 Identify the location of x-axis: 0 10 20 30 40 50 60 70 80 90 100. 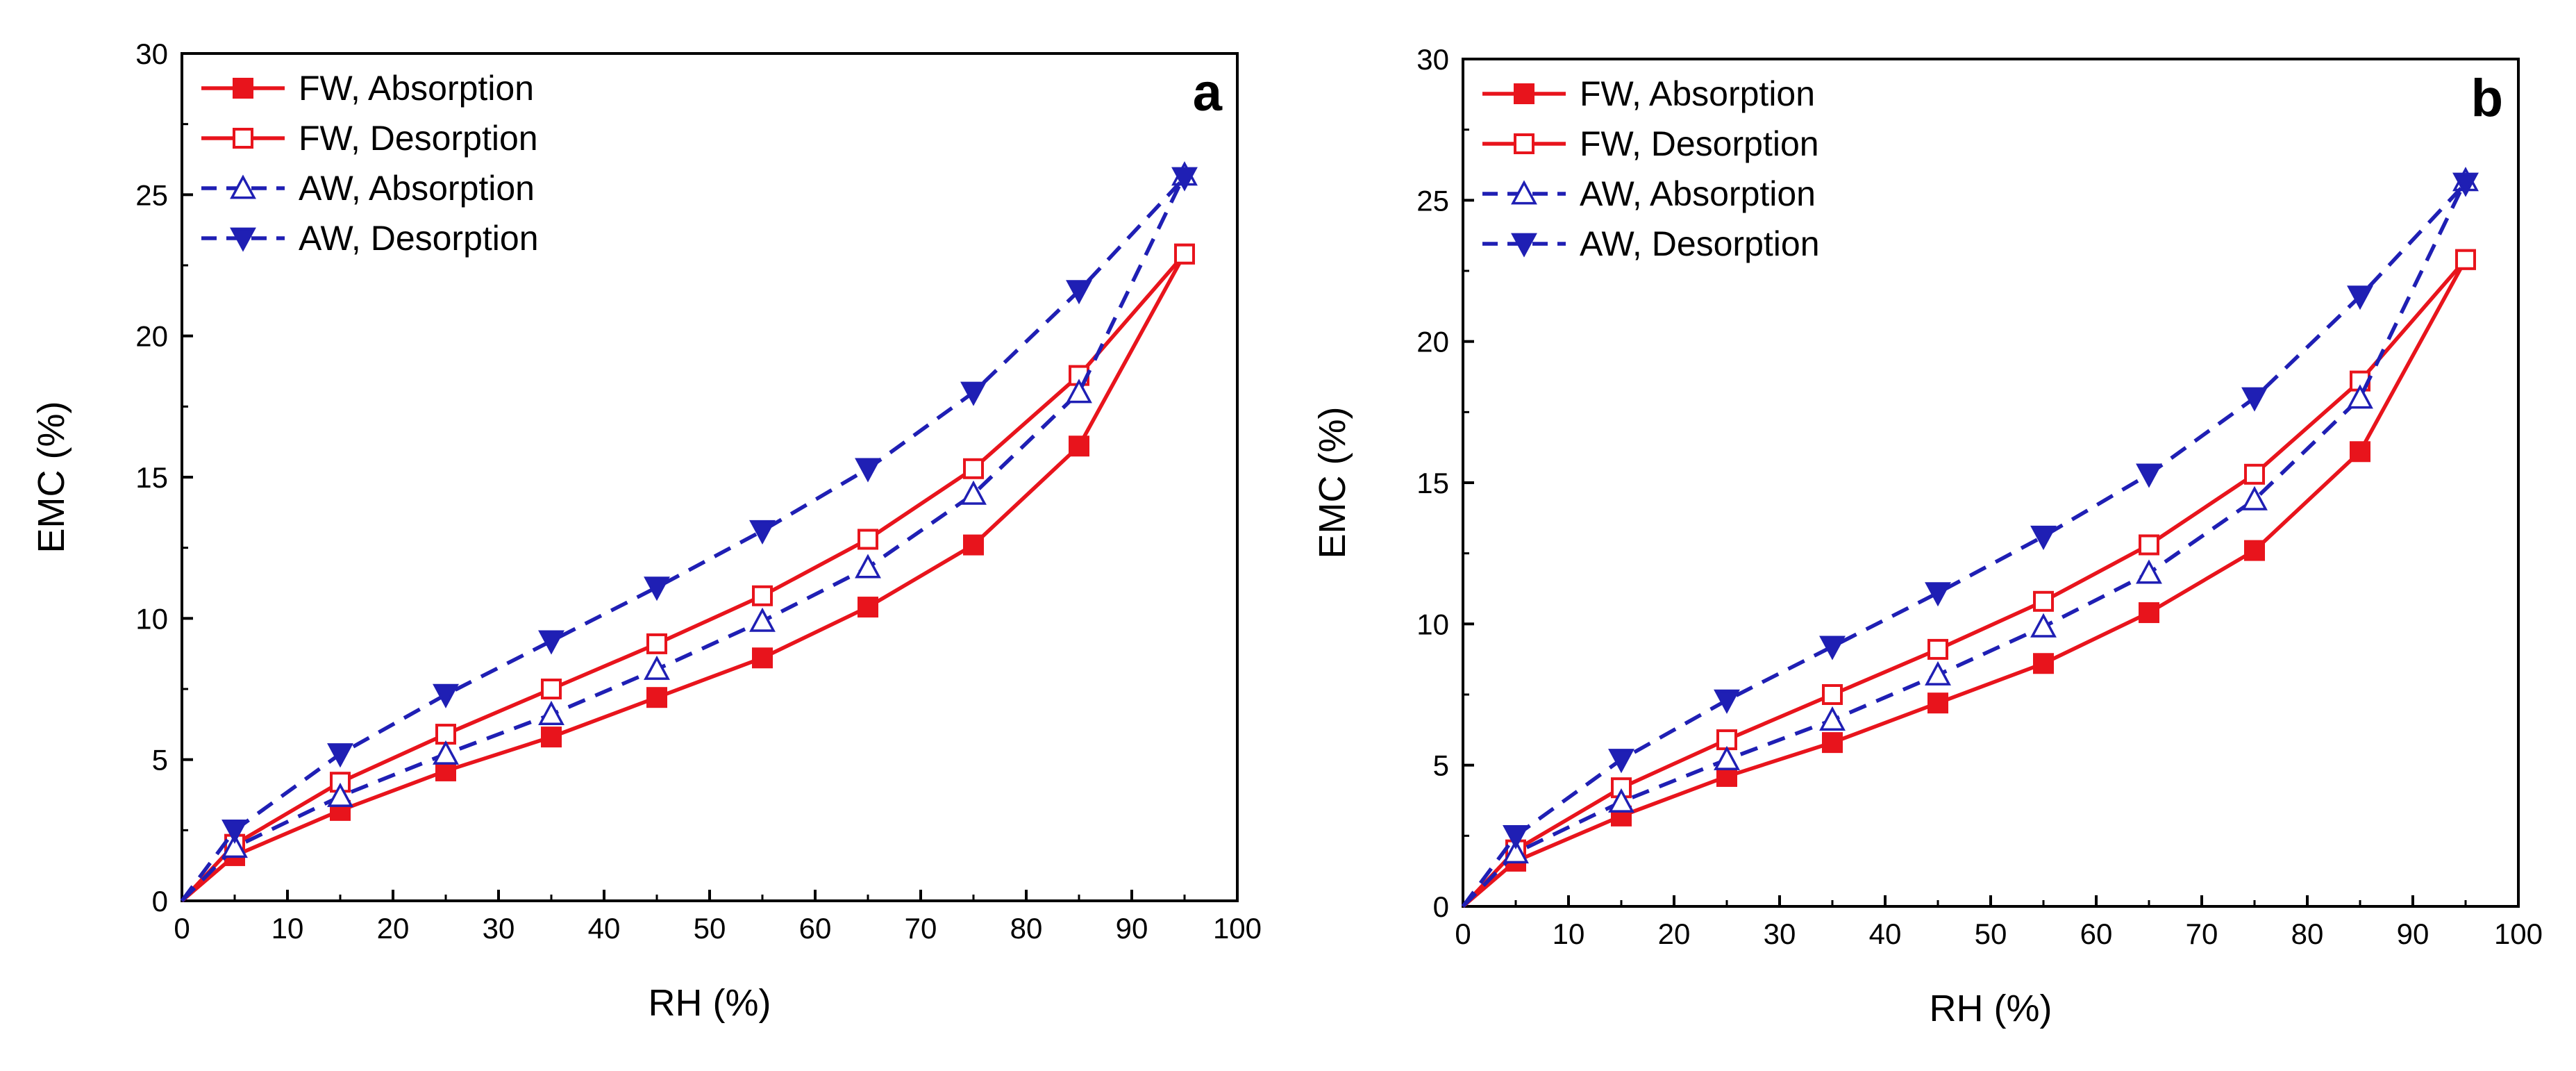
(718, 917).